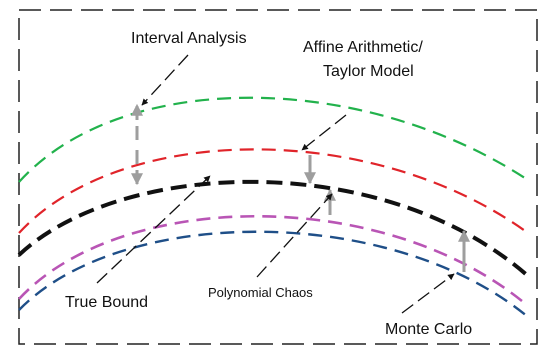 The height and width of the screenshot is (356, 546). What do you see at coordinates (368, 71) in the screenshot?
I see `label-affine-line2: Taylor Model` at bounding box center [368, 71].